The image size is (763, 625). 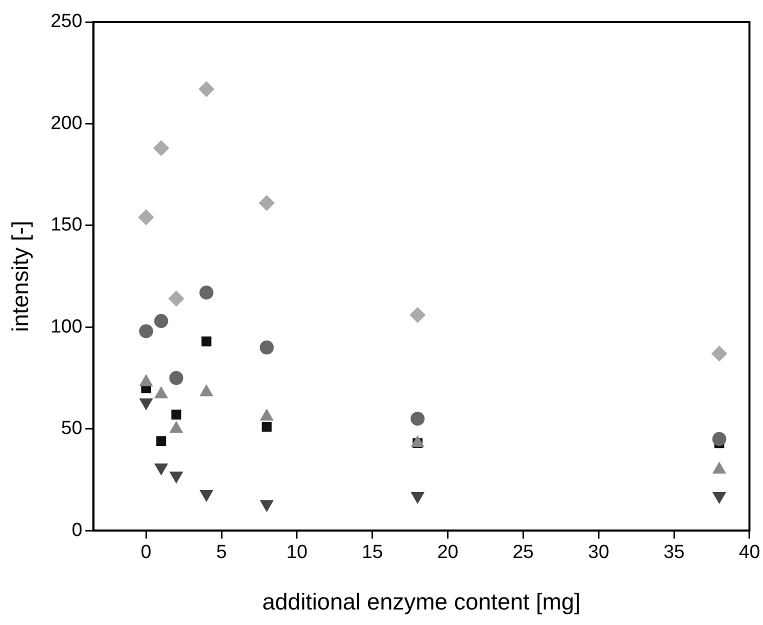 What do you see at coordinates (20, 276) in the screenshot?
I see `y-axis-title: intensity [-]` at bounding box center [20, 276].